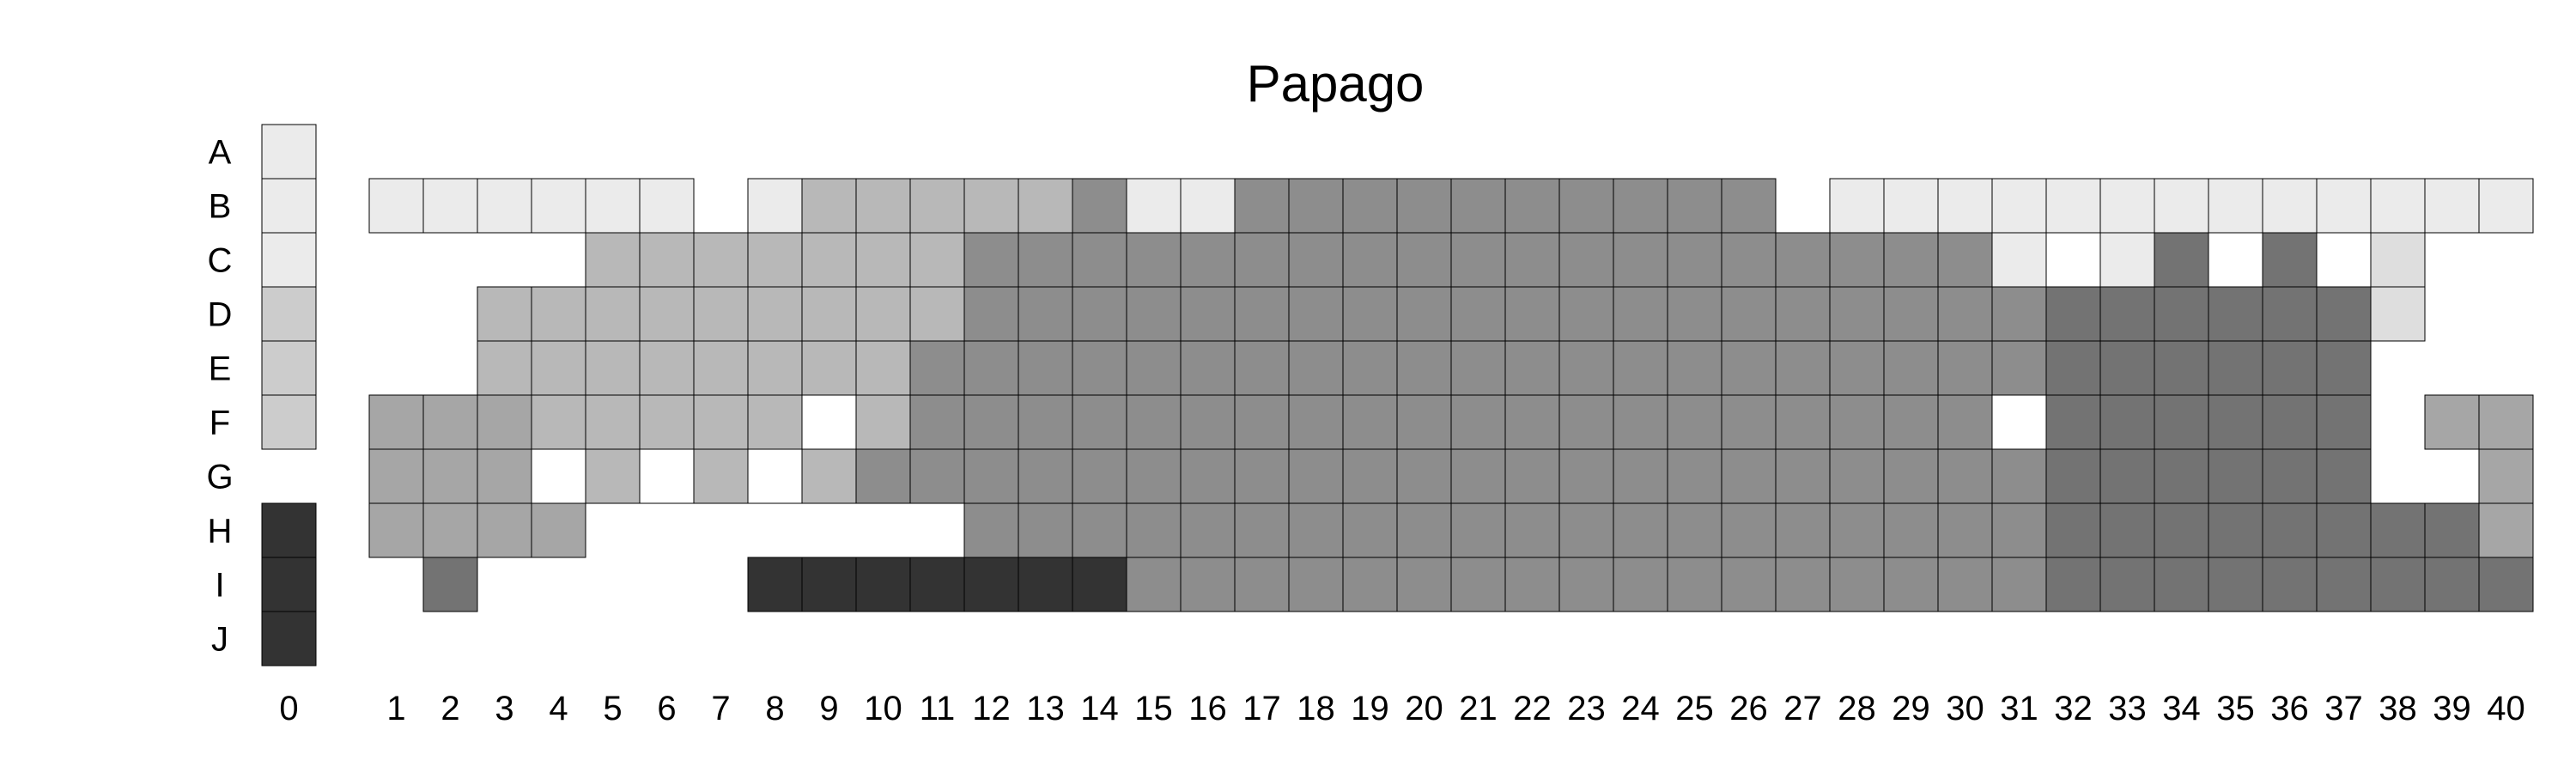 Image resolution: width=2576 pixels, height=773 pixels. Describe the element at coordinates (1336, 84) in the screenshot. I see `chart-title: Papago` at that location.